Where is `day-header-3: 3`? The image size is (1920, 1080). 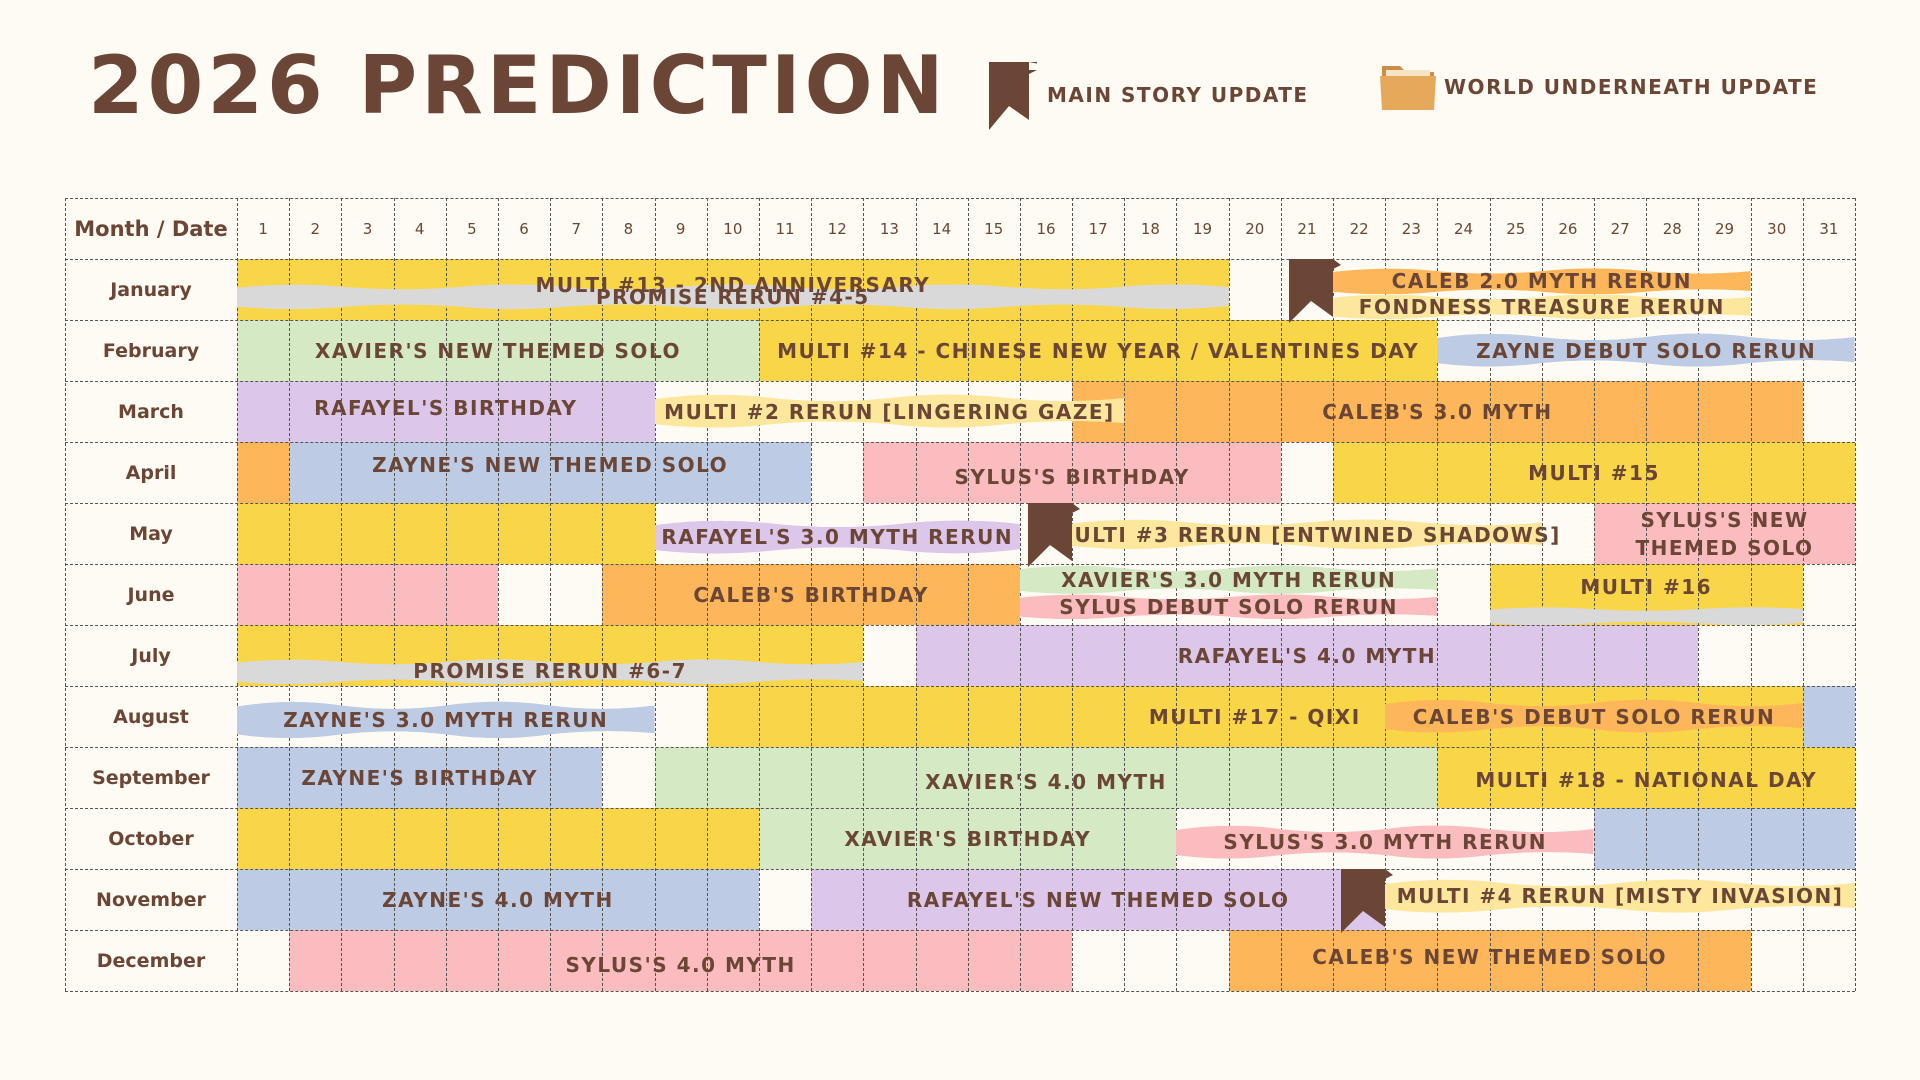 day-header-3: 3 is located at coordinates (367, 228).